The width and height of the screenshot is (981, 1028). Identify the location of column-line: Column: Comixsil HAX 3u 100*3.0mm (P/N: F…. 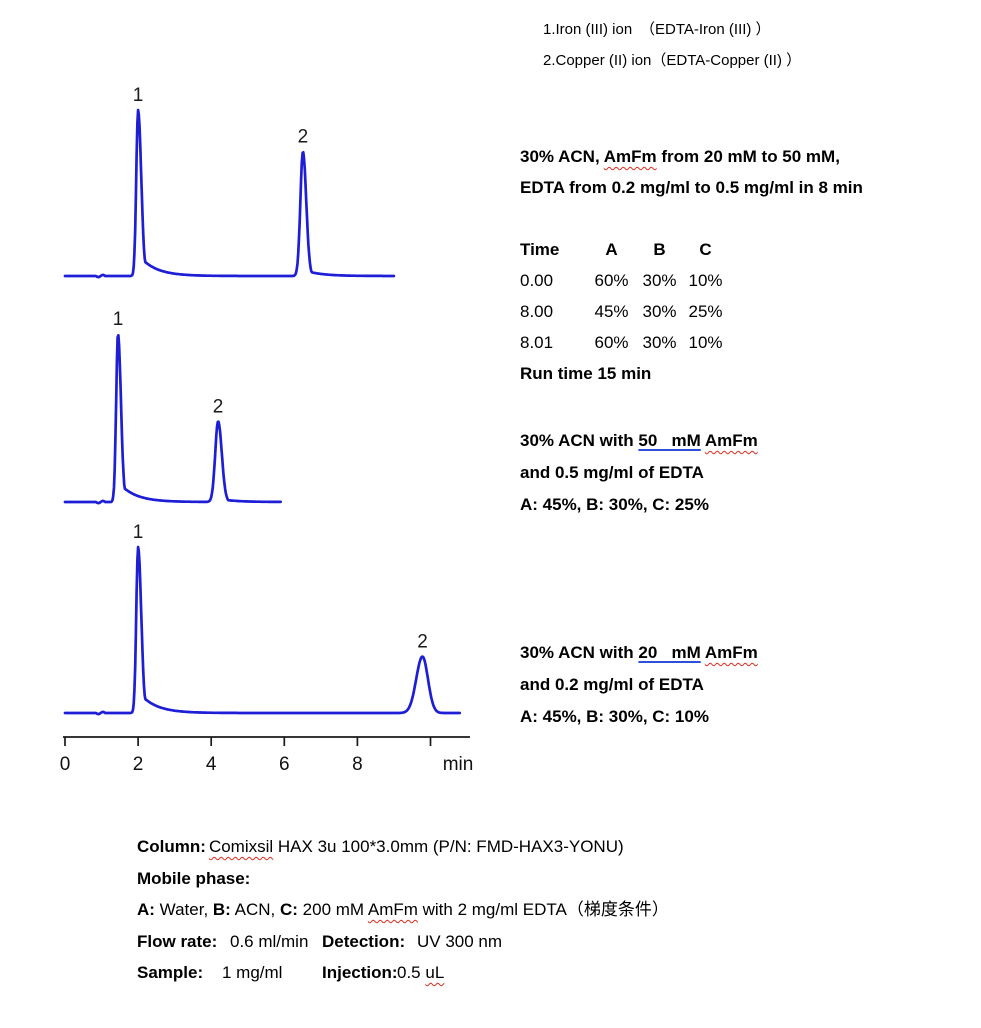
(403, 847).